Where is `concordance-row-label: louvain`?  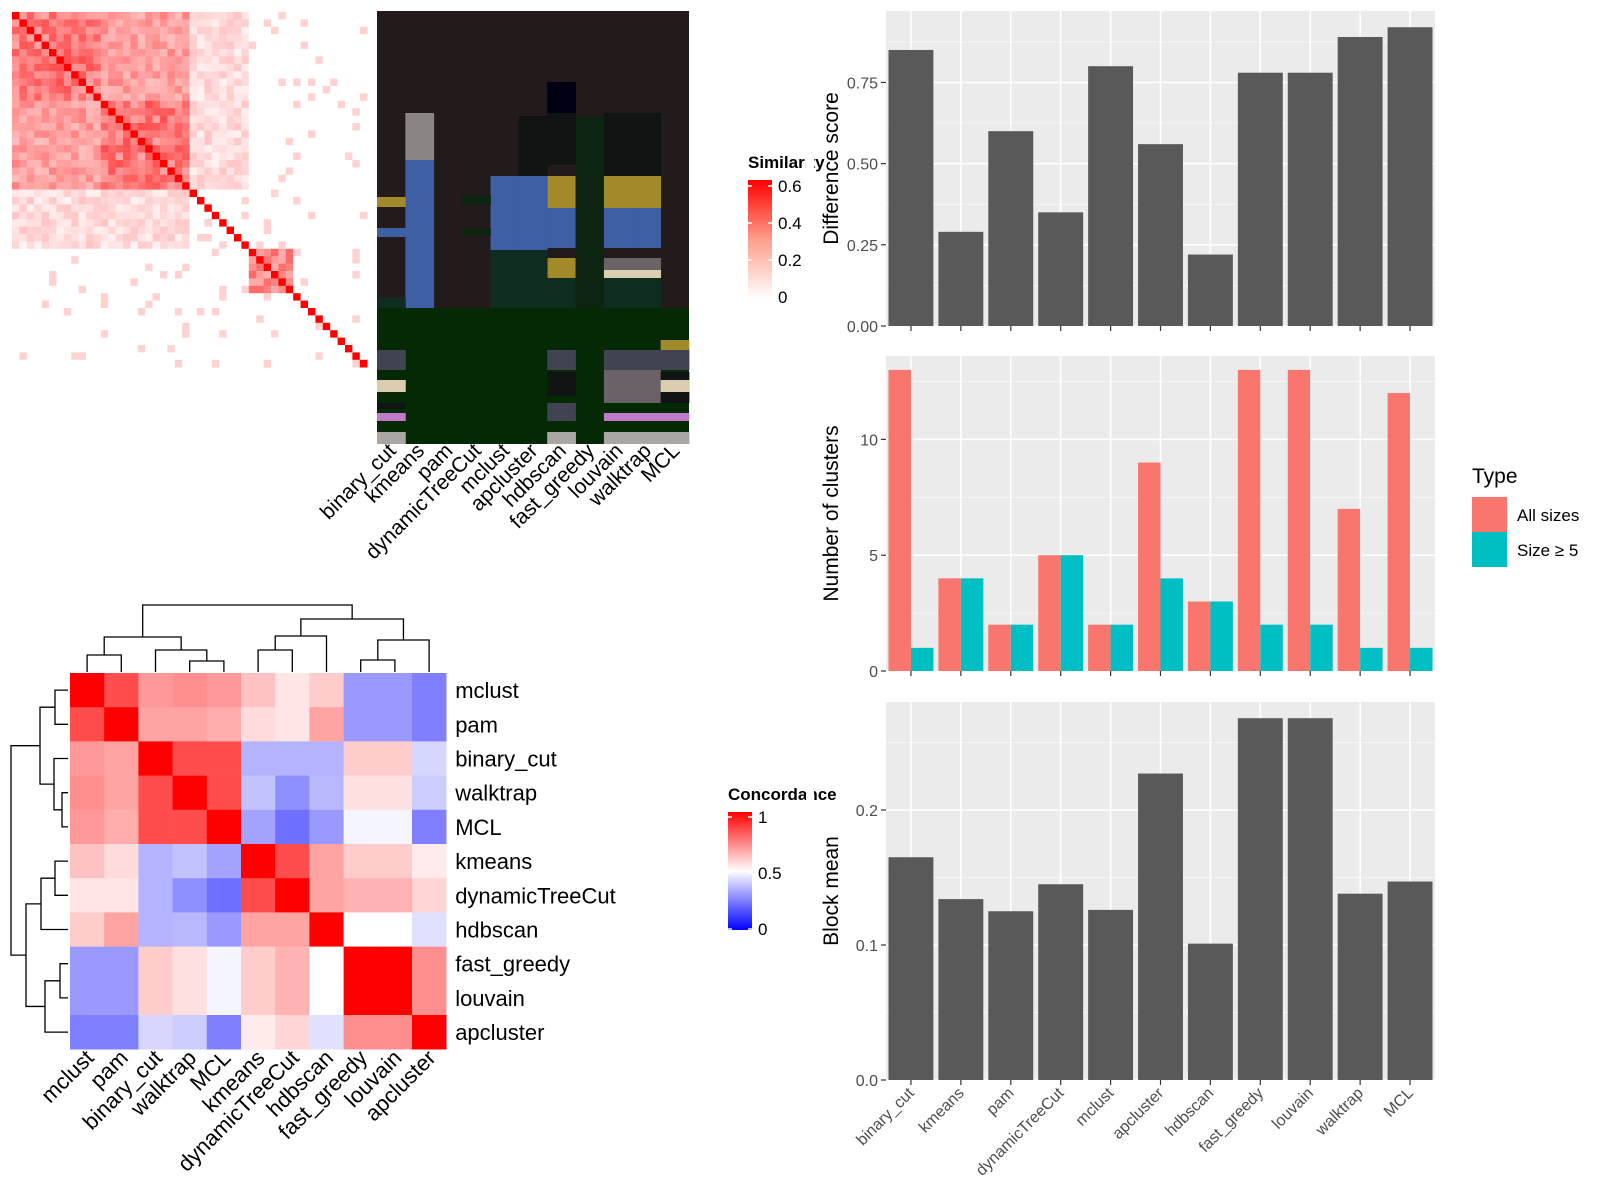 concordance-row-label: louvain is located at coordinates (490, 998).